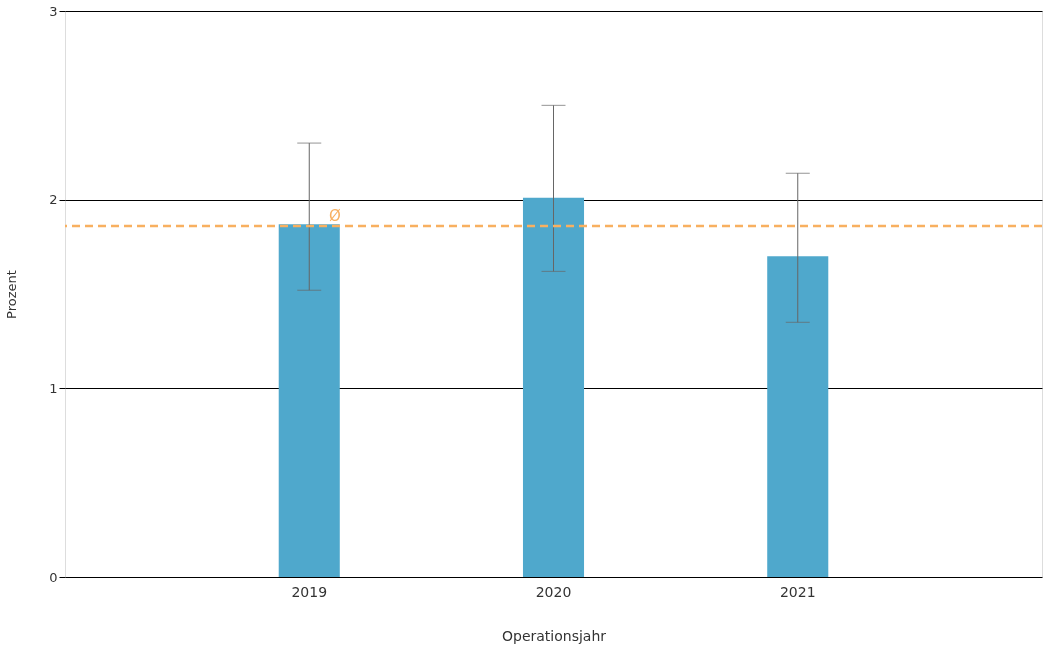 The height and width of the screenshot is (648, 1049). Describe the element at coordinates (53, 200) in the screenshot. I see `y-tick-label: 2` at that location.